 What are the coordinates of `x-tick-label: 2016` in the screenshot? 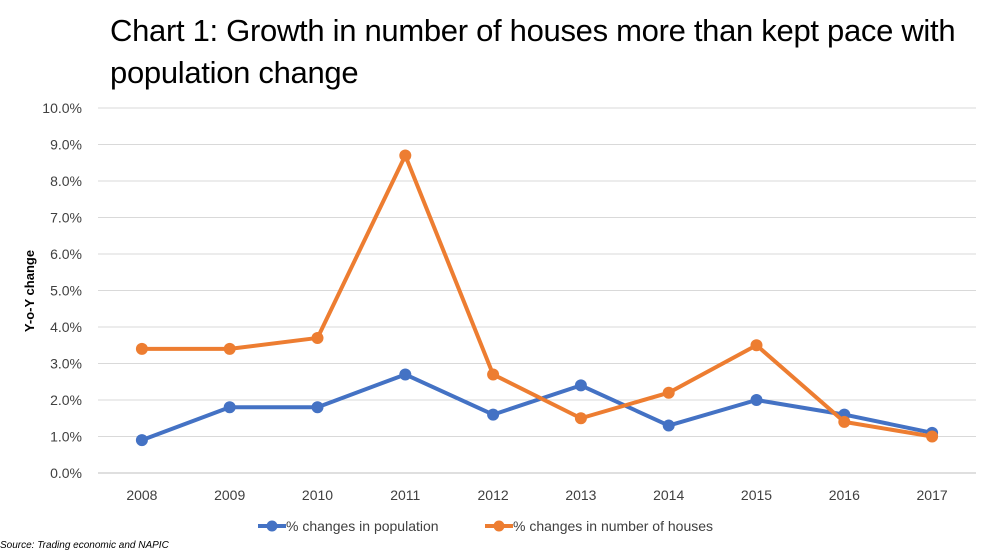 It's located at (844, 495).